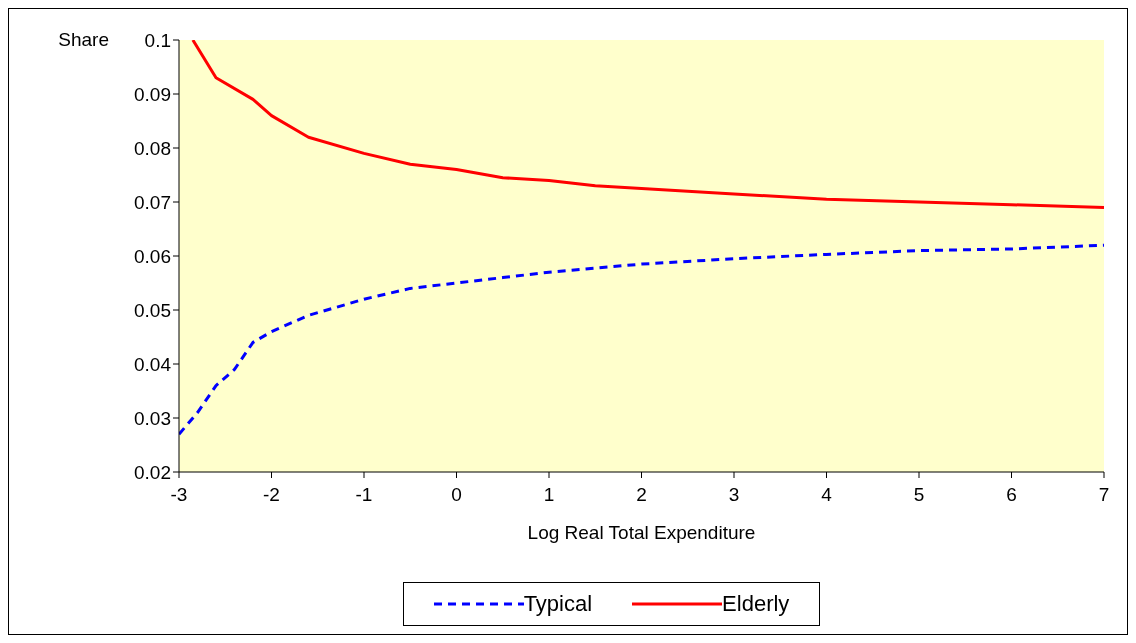  Describe the element at coordinates (734, 495) in the screenshot. I see `x-tick-label: 3` at that location.